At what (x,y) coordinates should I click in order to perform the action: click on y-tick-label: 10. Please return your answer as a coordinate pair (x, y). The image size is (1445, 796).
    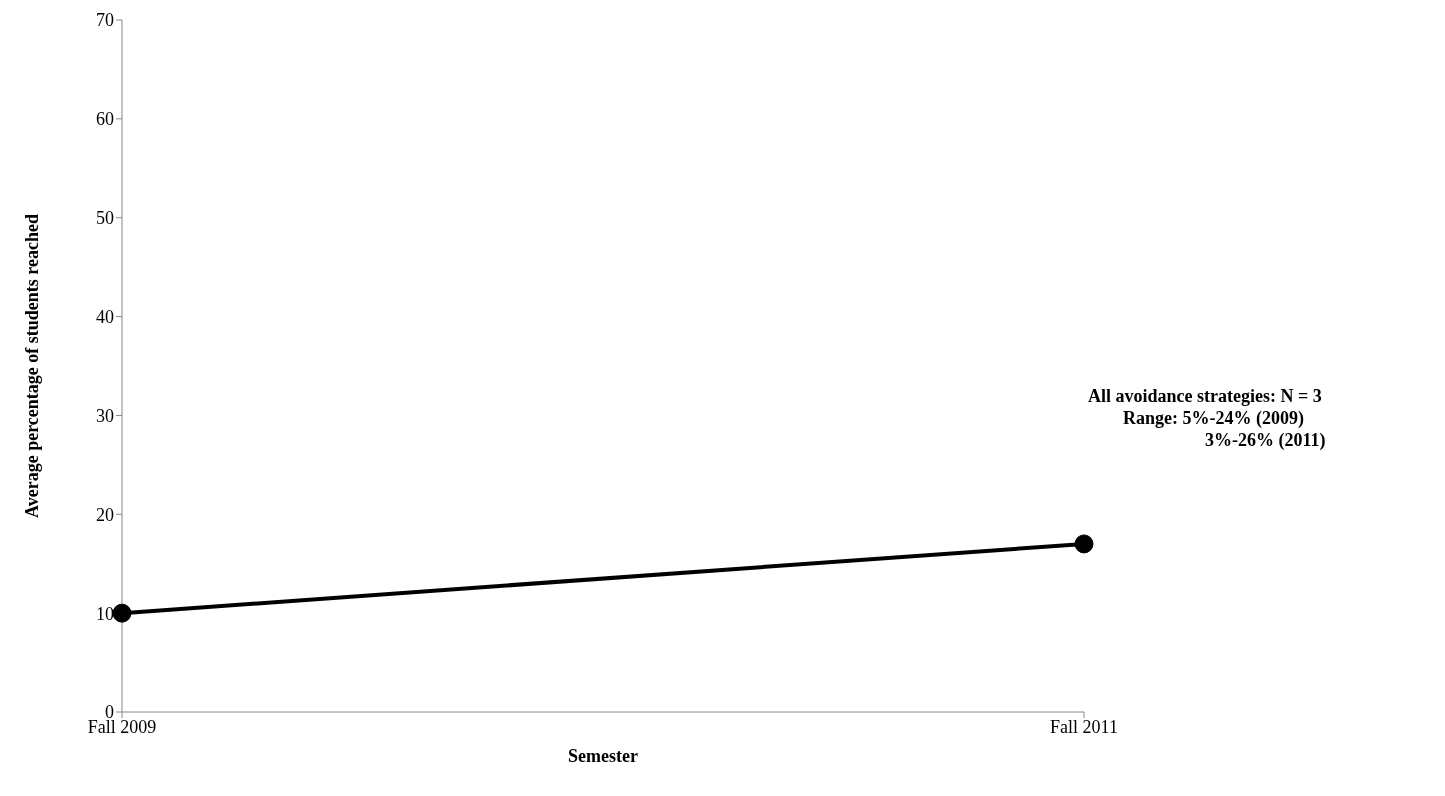
    Looking at the image, I should click on (105, 613).